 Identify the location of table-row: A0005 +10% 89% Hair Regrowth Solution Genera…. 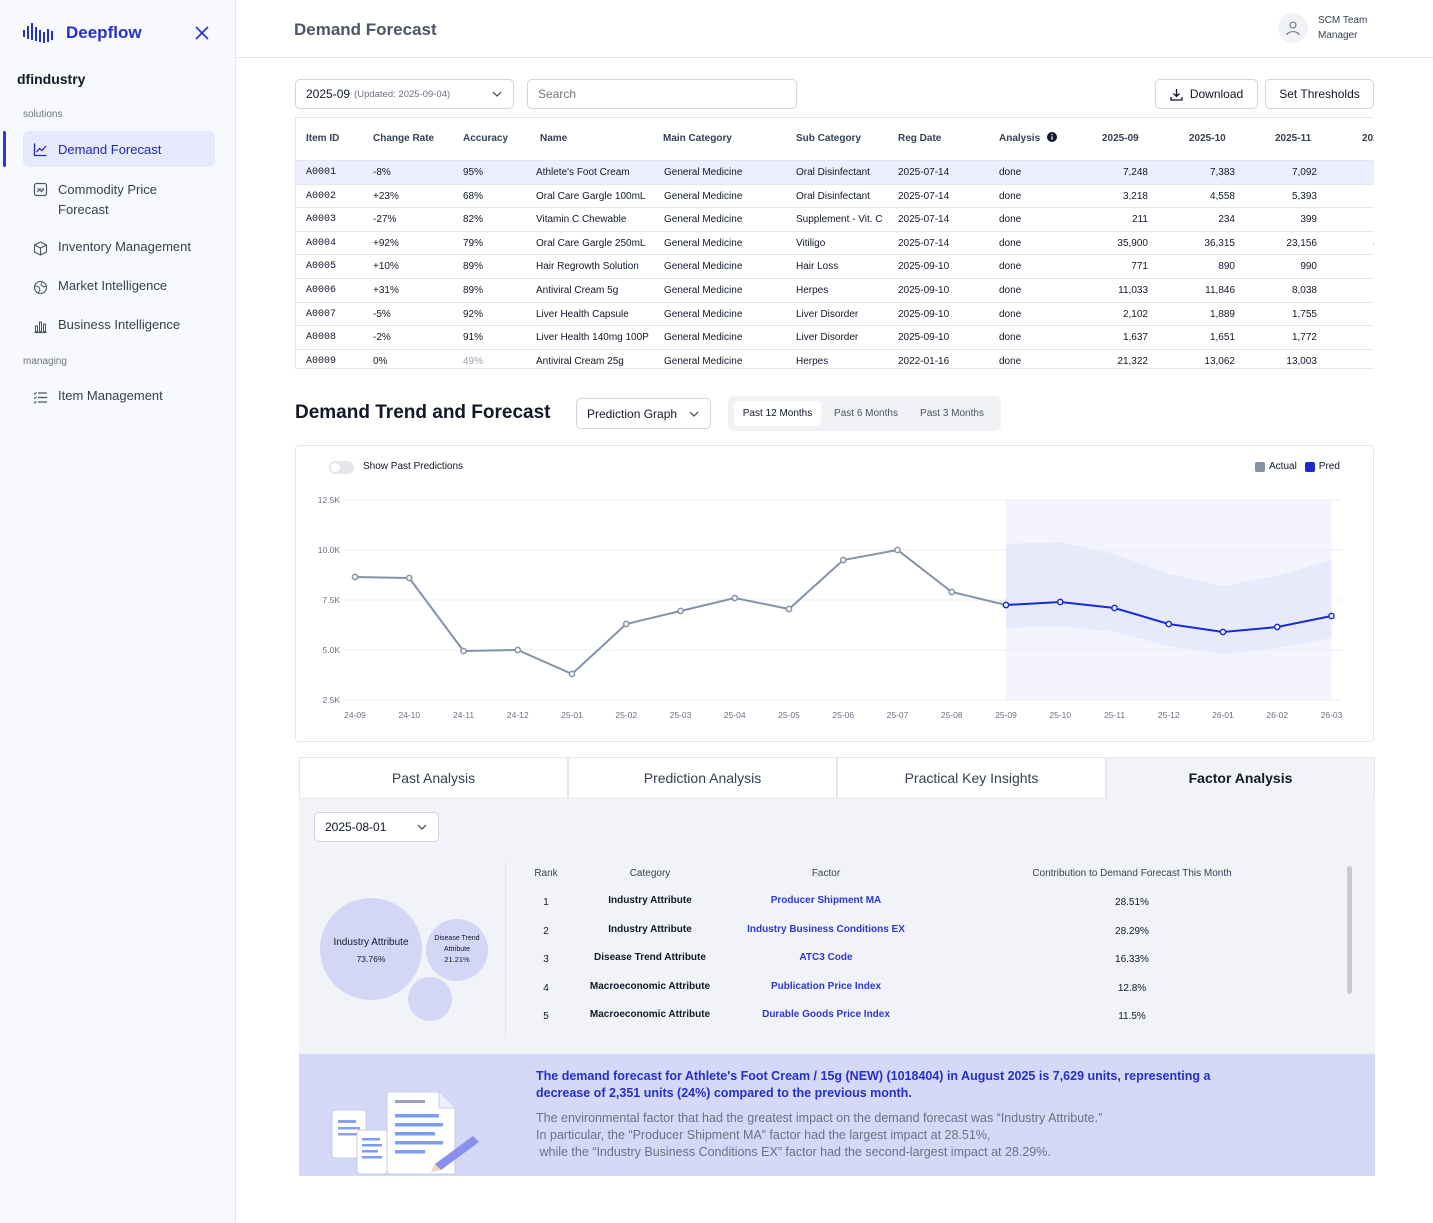
(835, 266).